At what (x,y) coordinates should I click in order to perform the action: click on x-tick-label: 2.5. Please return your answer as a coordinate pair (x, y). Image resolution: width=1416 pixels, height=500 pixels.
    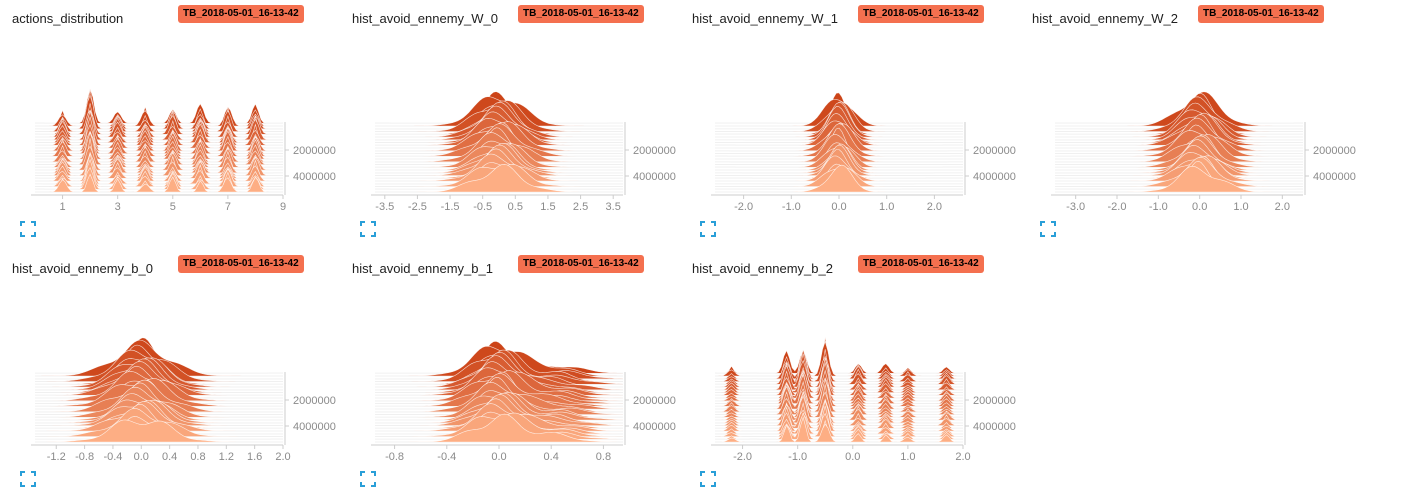
    Looking at the image, I should click on (580, 207).